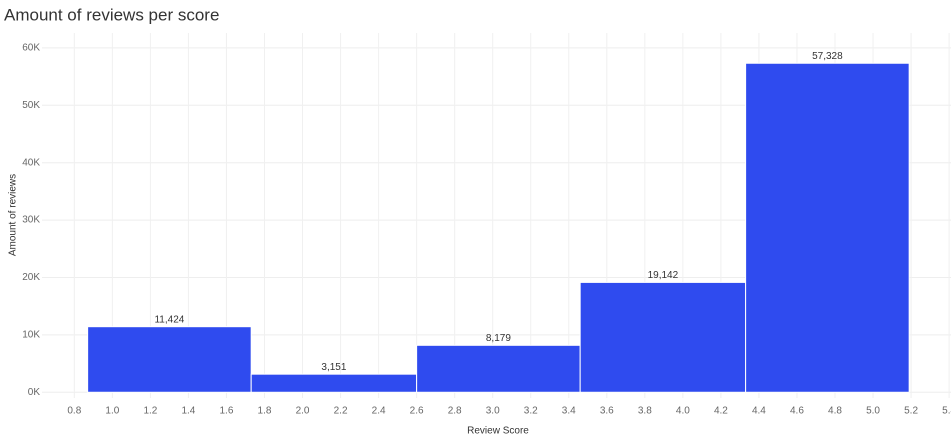  I want to click on x-axis-title: Review Score, so click(498, 431).